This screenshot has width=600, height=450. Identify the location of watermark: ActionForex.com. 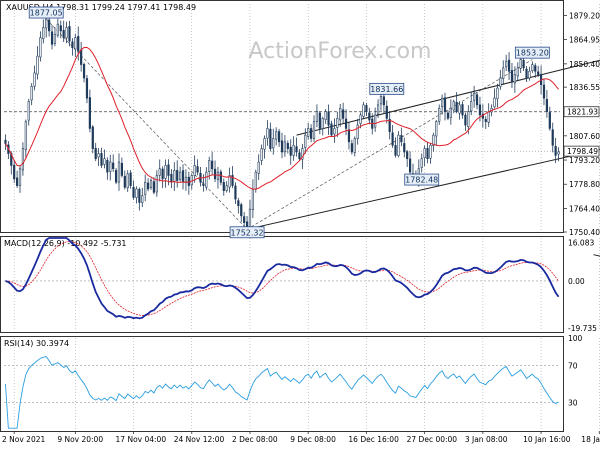
(340, 51).